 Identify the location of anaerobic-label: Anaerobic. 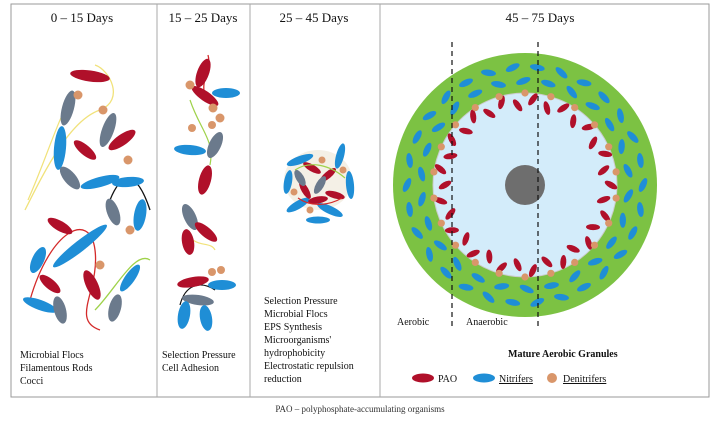
(487, 322).